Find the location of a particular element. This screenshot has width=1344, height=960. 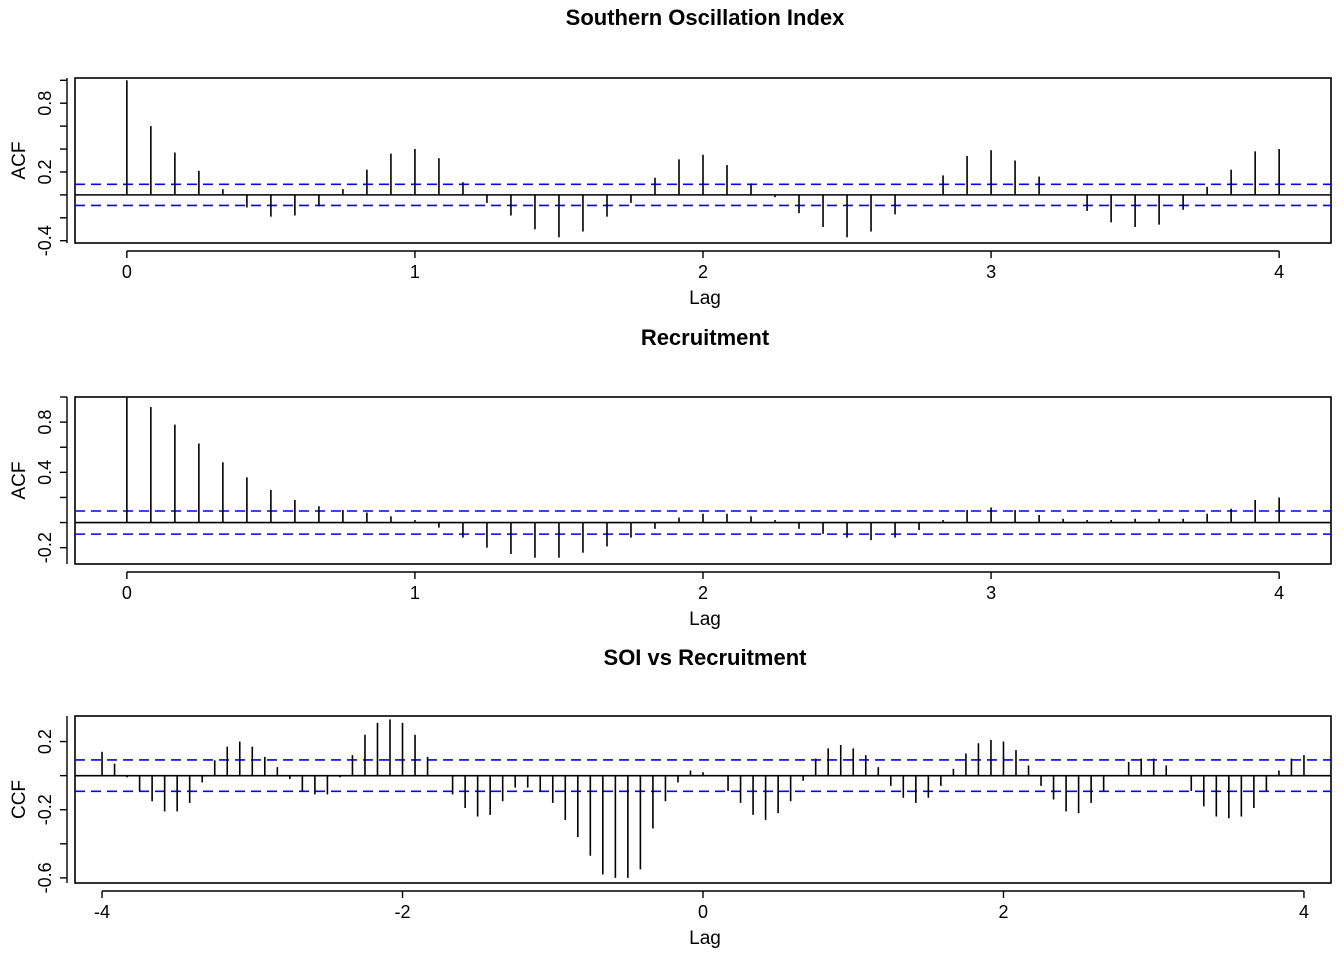

y-axis-label: CCF is located at coordinates (19, 799).